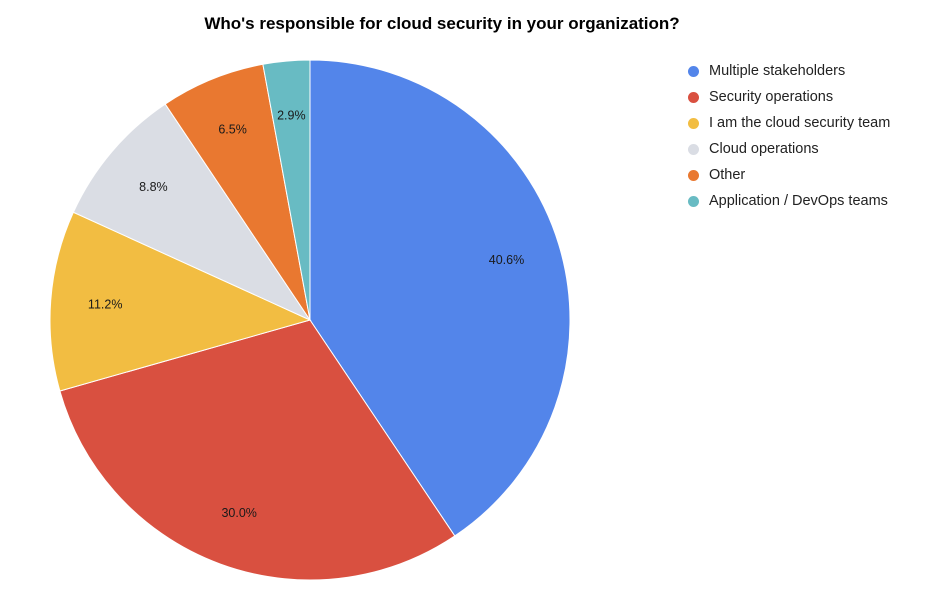  What do you see at coordinates (153, 187) in the screenshot?
I see `data-label-cloud-operations: 8.8%` at bounding box center [153, 187].